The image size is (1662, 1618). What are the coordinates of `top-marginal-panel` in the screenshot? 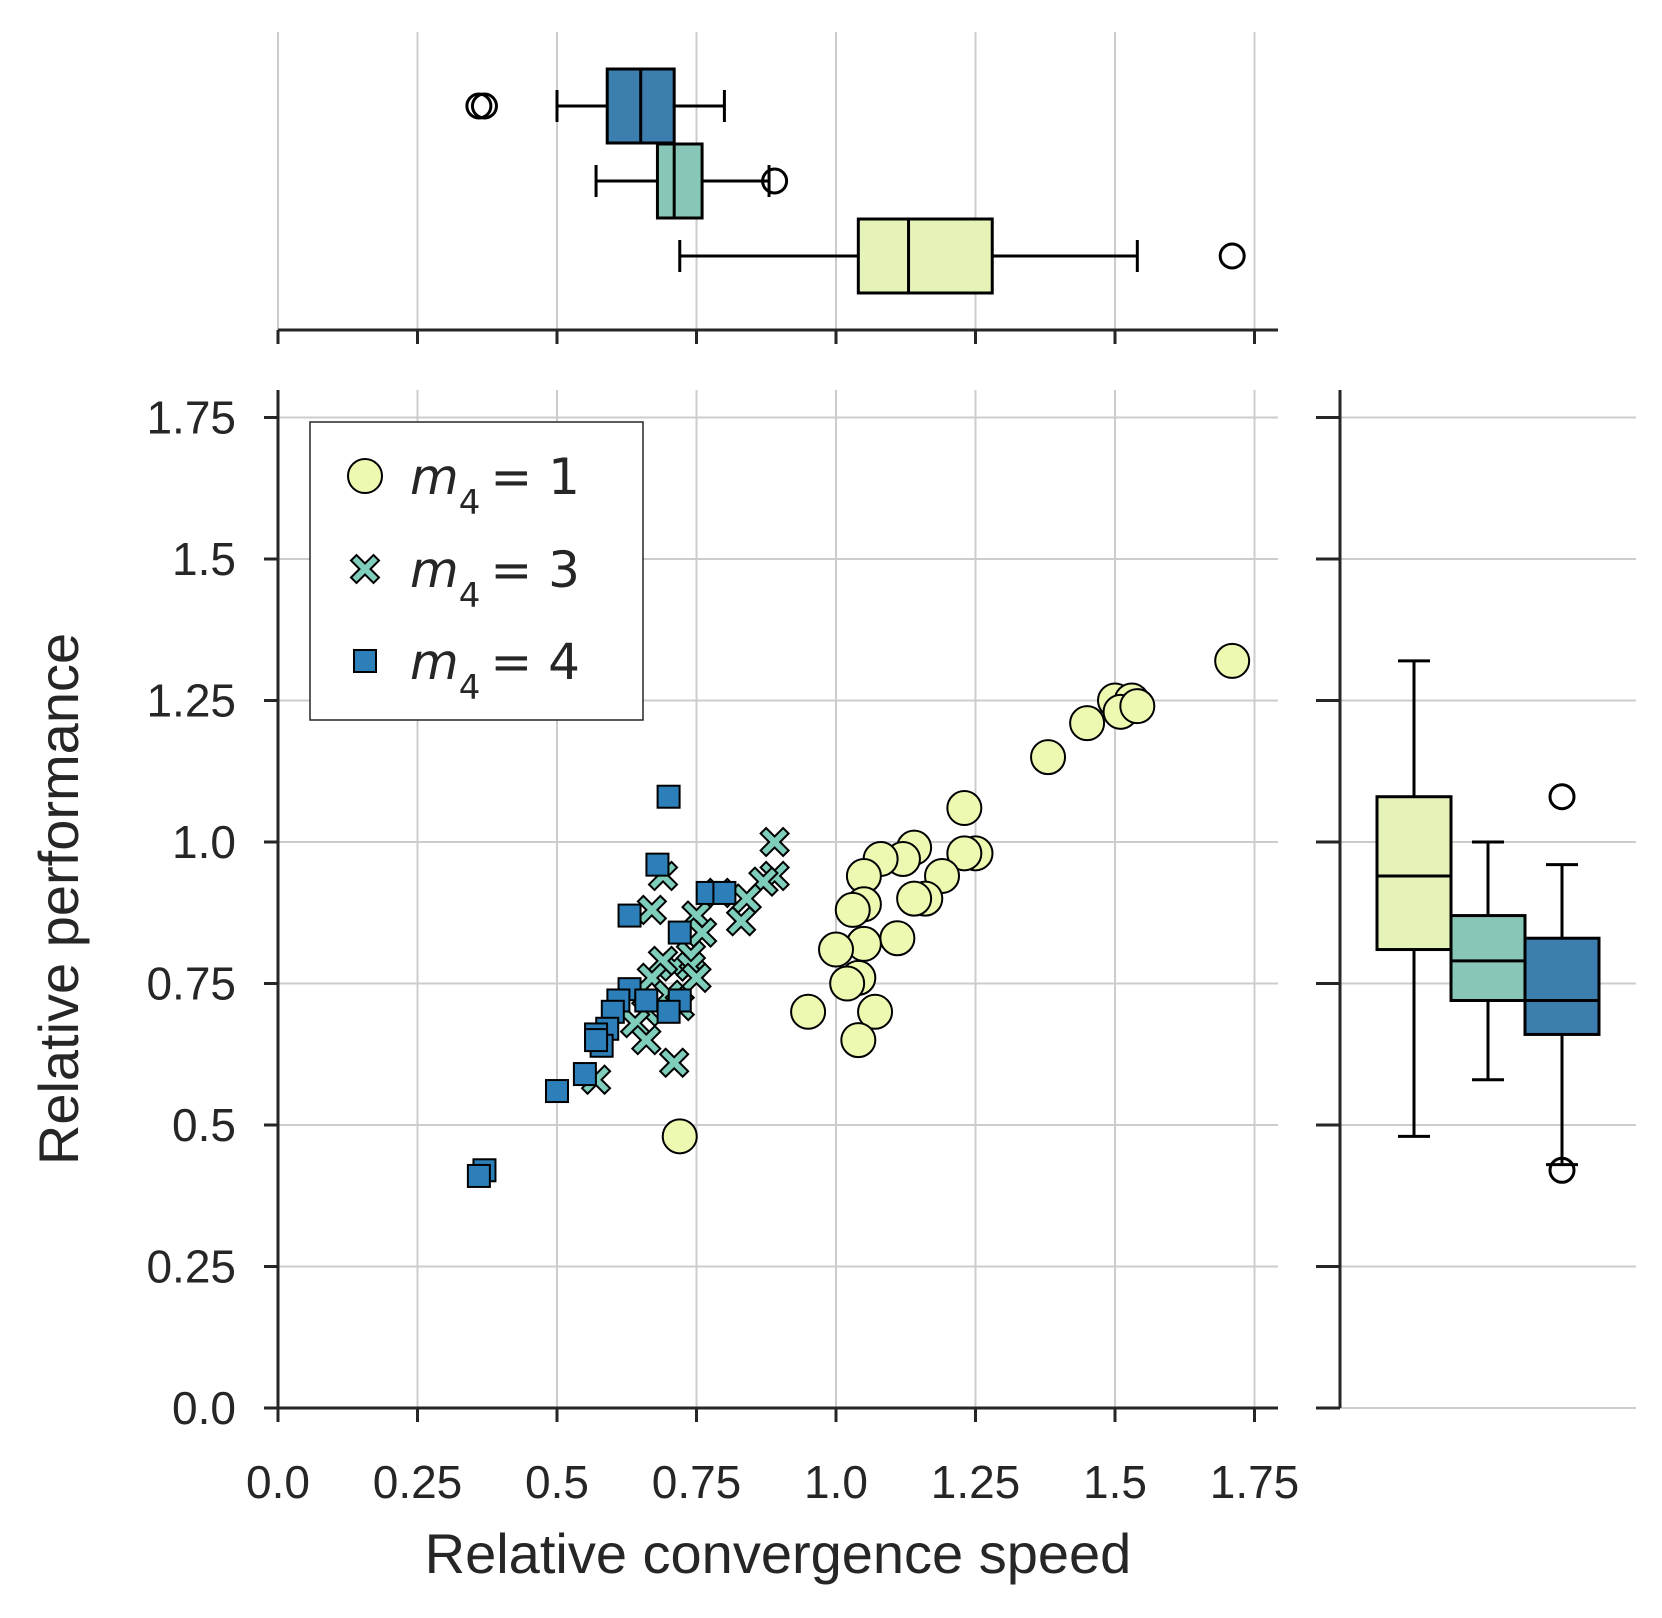 It's located at (777, 188).